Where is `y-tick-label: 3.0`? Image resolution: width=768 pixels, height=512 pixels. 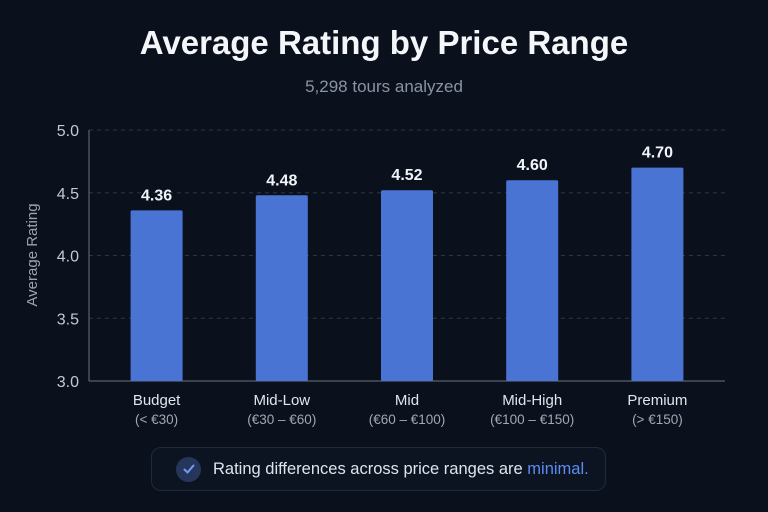 y-tick-label: 3.0 is located at coordinates (68, 382).